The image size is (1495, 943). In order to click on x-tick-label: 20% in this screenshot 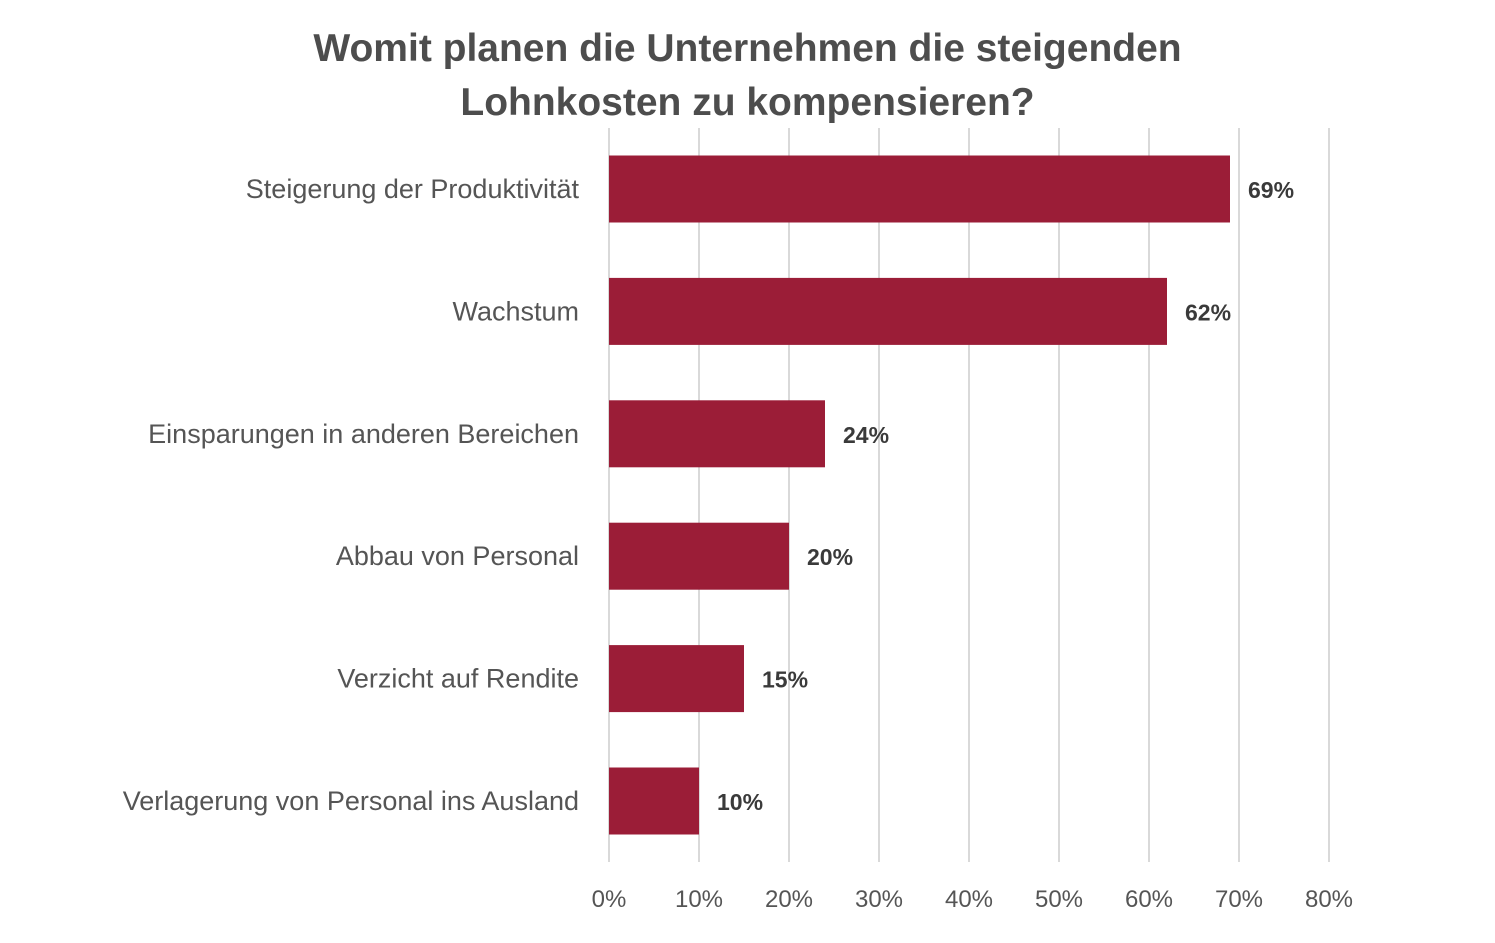, I will do `click(789, 899)`.